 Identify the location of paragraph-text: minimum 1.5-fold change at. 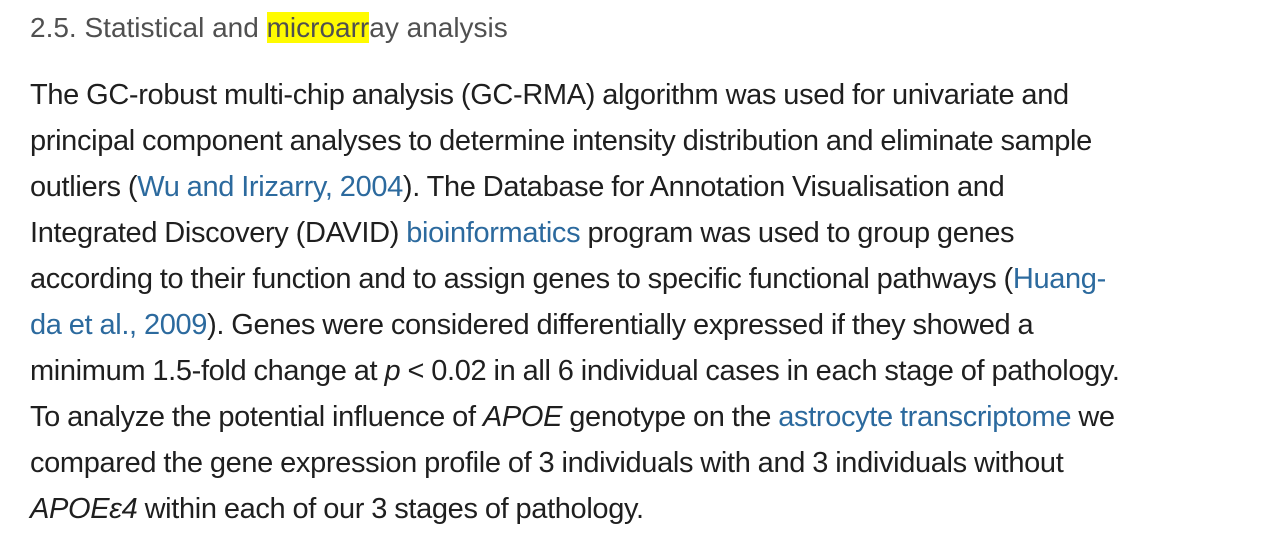
(204, 371).